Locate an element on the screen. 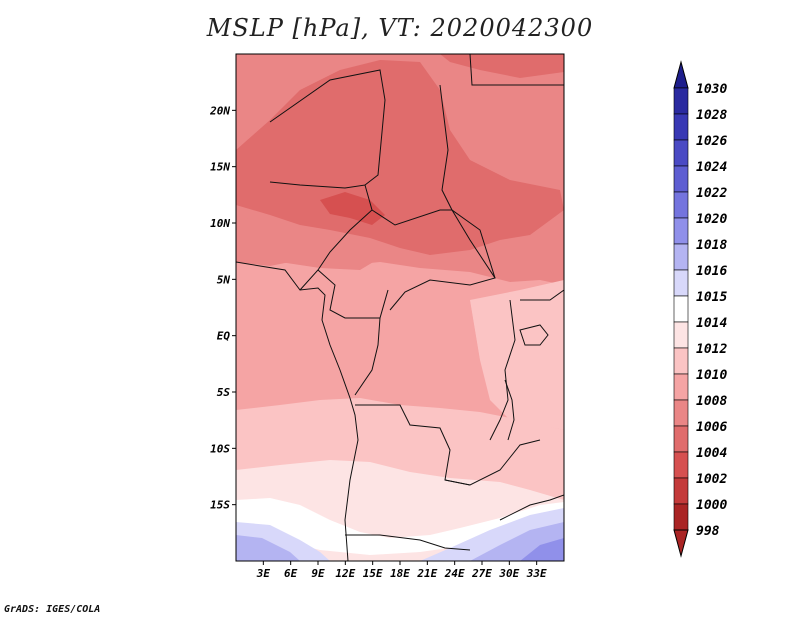 The height and width of the screenshot is (618, 800). x-tick-label: 18E is located at coordinates (400, 573).